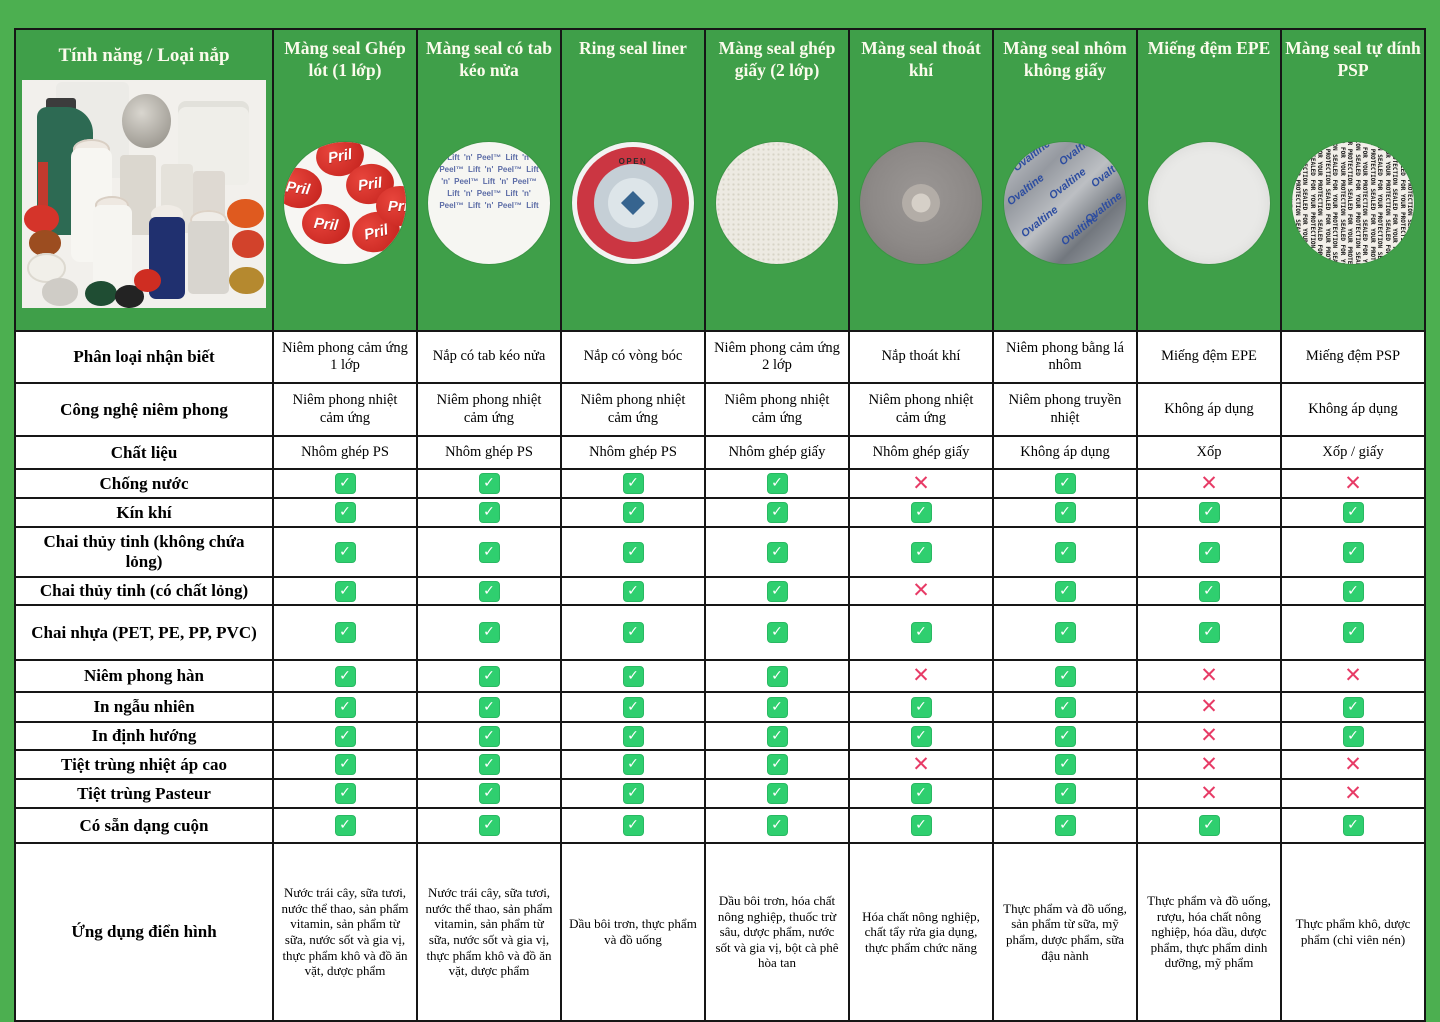  I want to click on column-title: Màng seal nhôm không giấy, so click(1065, 59).